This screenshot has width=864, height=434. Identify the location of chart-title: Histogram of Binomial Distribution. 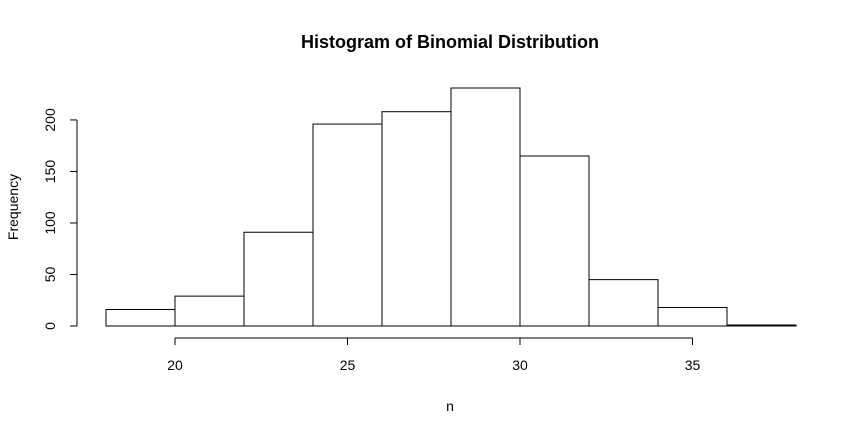
(450, 42).